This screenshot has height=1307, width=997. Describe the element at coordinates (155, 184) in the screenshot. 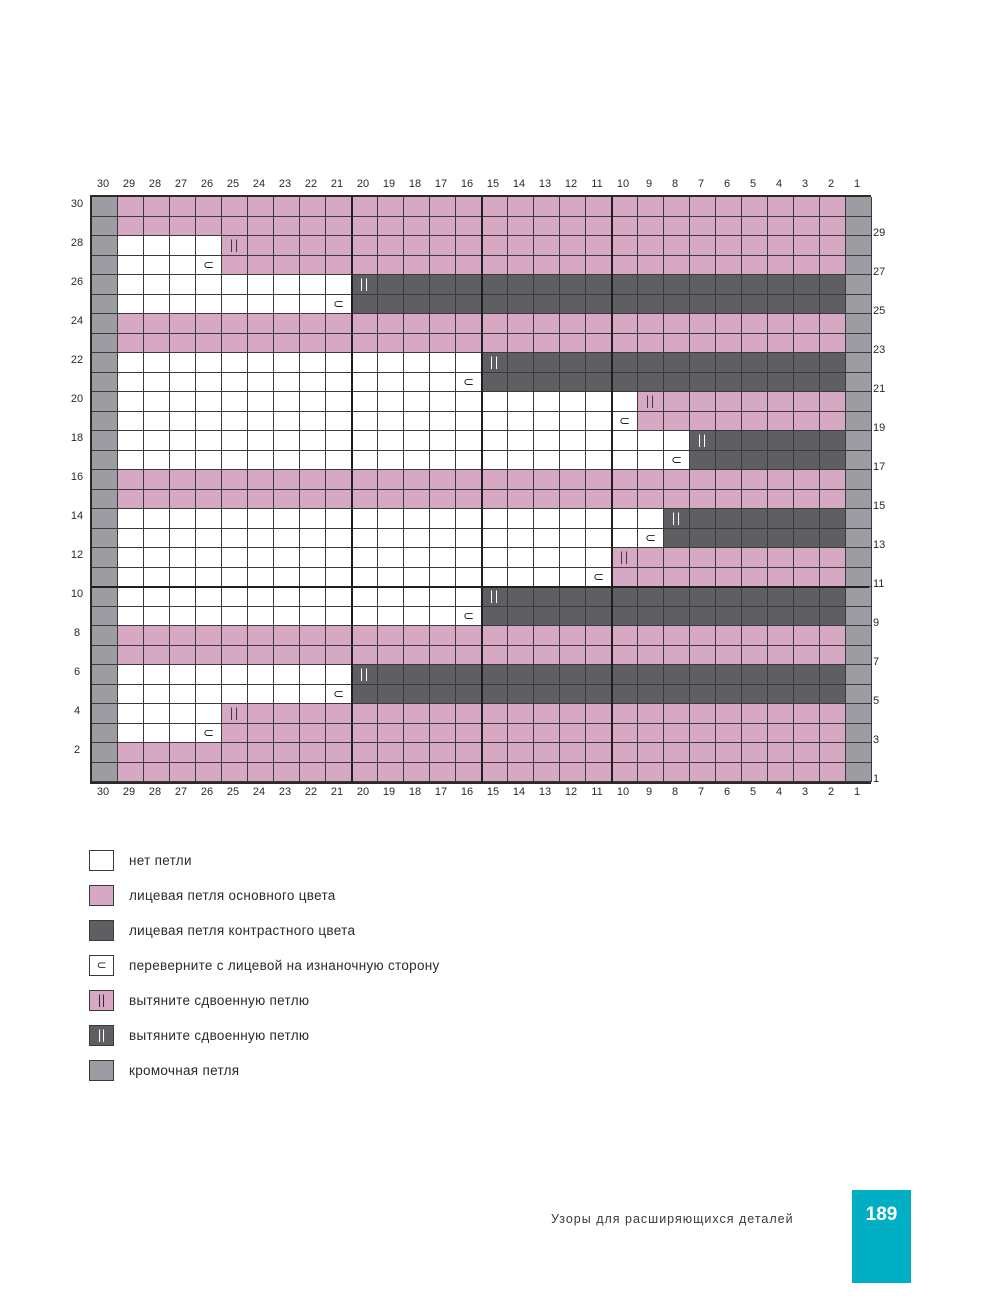

I see `column-label: 28` at that location.